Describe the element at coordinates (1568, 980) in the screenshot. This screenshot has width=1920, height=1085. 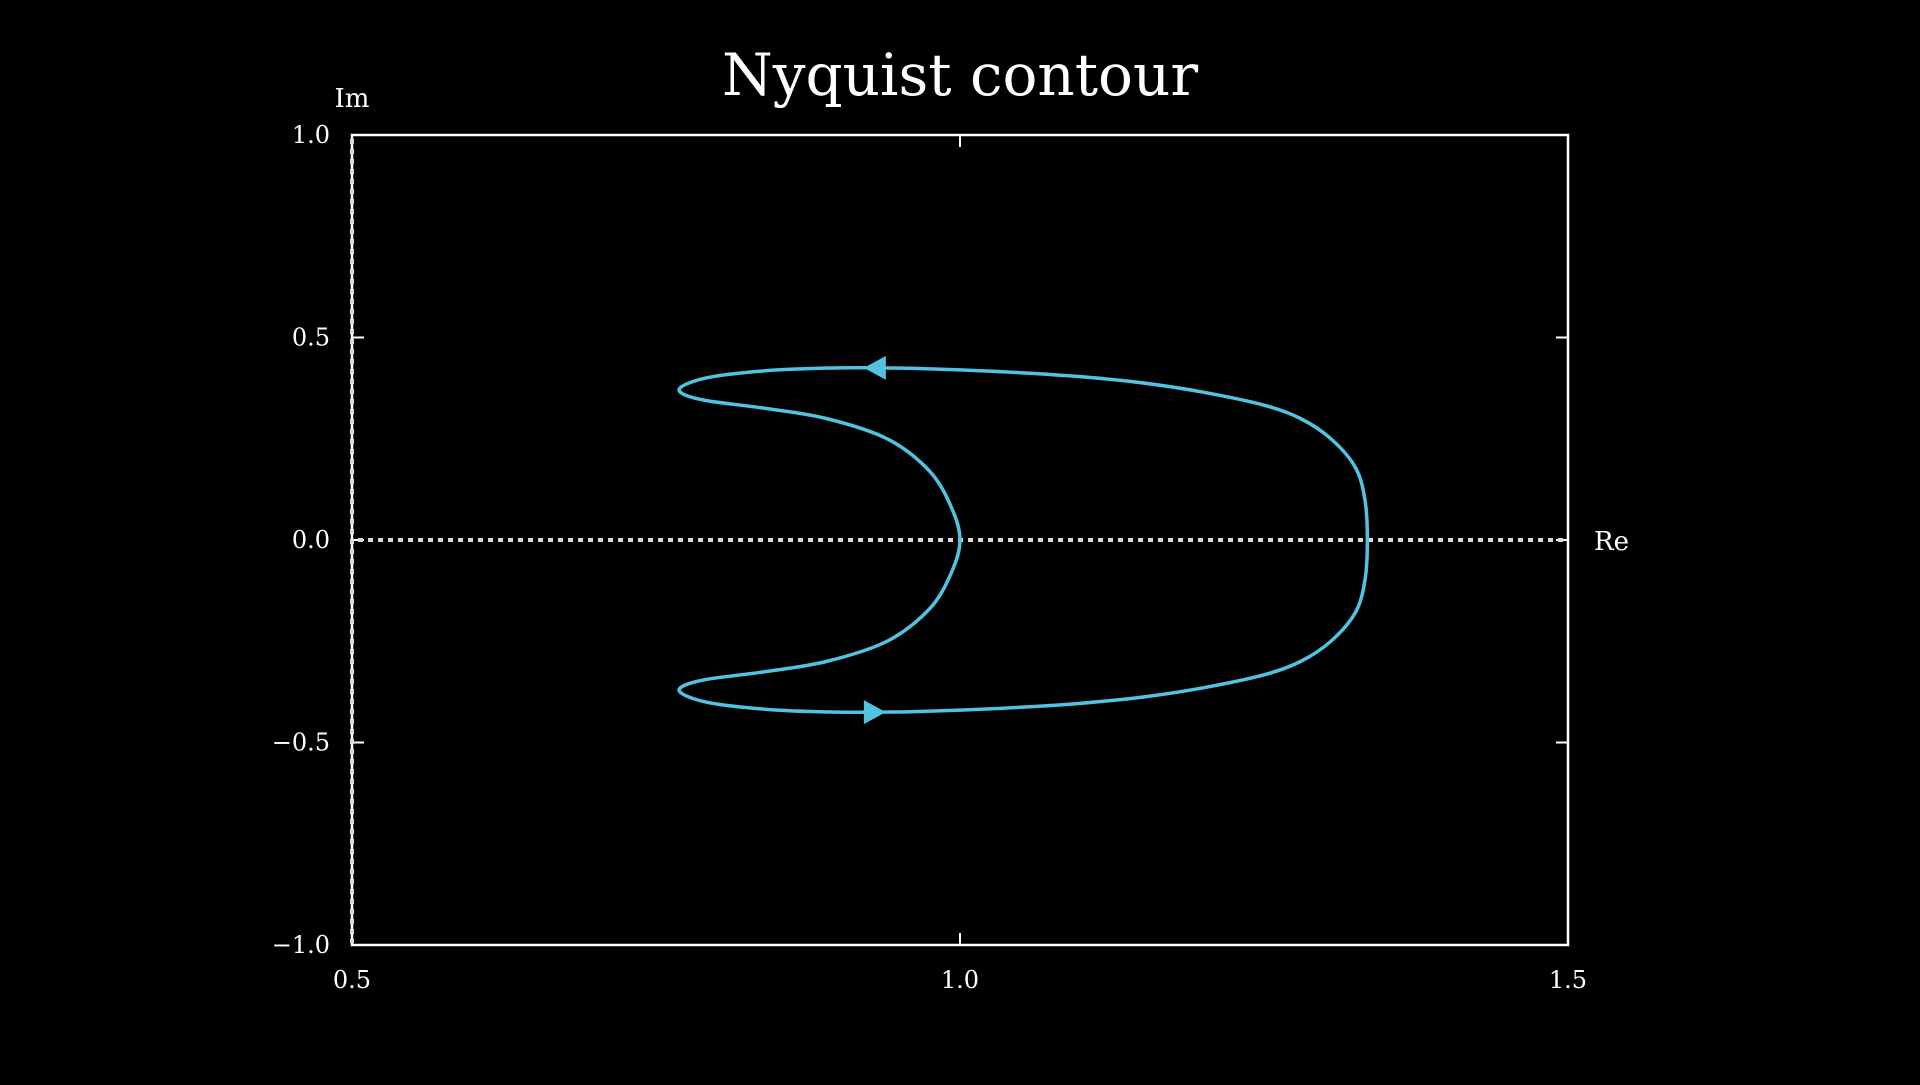
I see `x-tick-label: 1.5` at that location.